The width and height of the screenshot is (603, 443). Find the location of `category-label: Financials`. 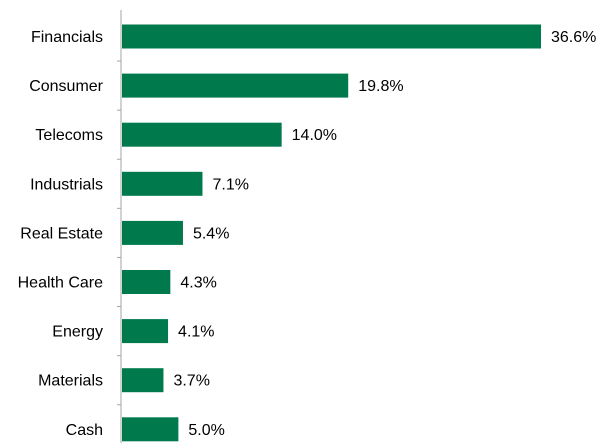

category-label: Financials is located at coordinates (67, 37).